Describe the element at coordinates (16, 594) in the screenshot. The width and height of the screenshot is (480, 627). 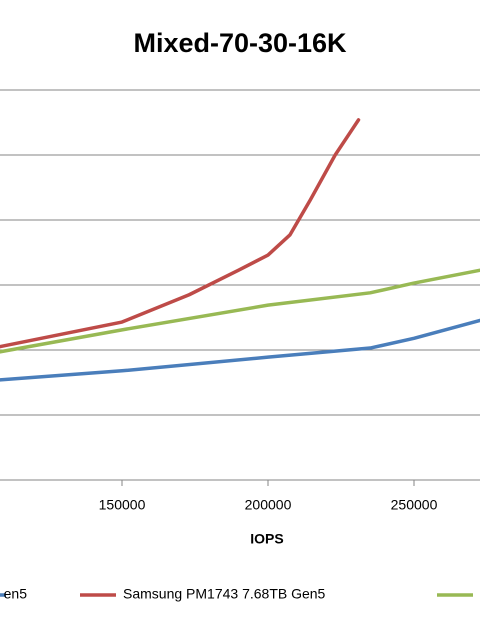
I see `legend-label: en5` at that location.